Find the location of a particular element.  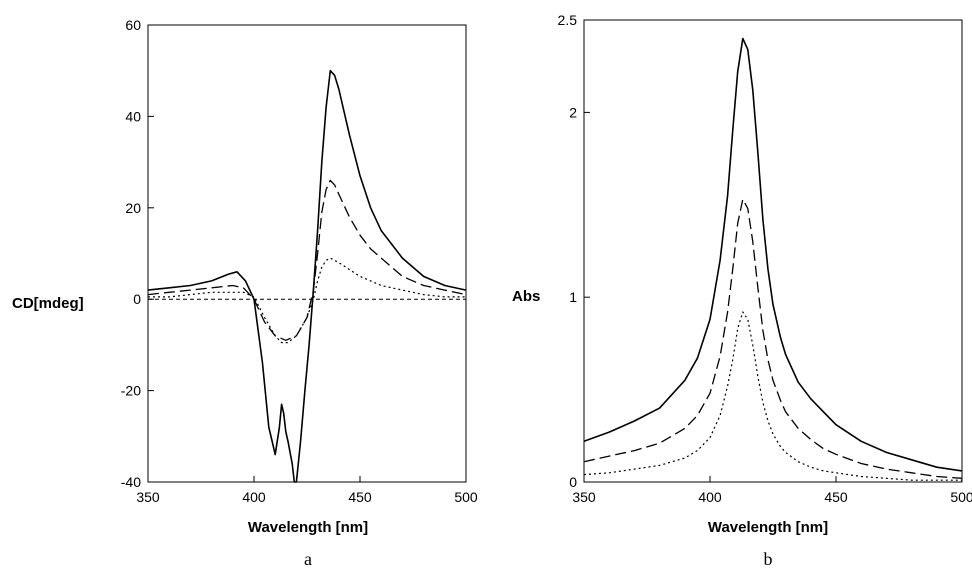

y-tick-label: 40 is located at coordinates (133, 116).